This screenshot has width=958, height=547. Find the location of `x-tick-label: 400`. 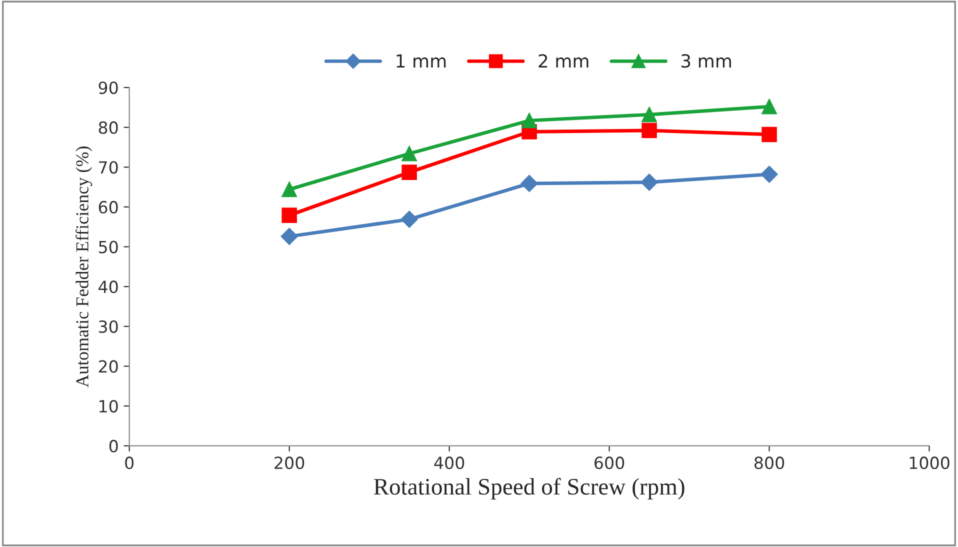

x-tick-label: 400 is located at coordinates (449, 463).